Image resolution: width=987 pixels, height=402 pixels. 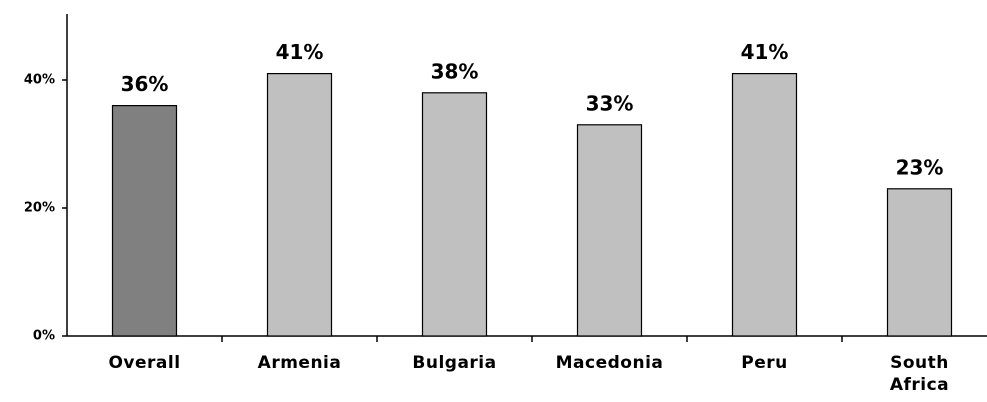 What do you see at coordinates (44, 336) in the screenshot?
I see `y-tick-label: 0%` at bounding box center [44, 336].